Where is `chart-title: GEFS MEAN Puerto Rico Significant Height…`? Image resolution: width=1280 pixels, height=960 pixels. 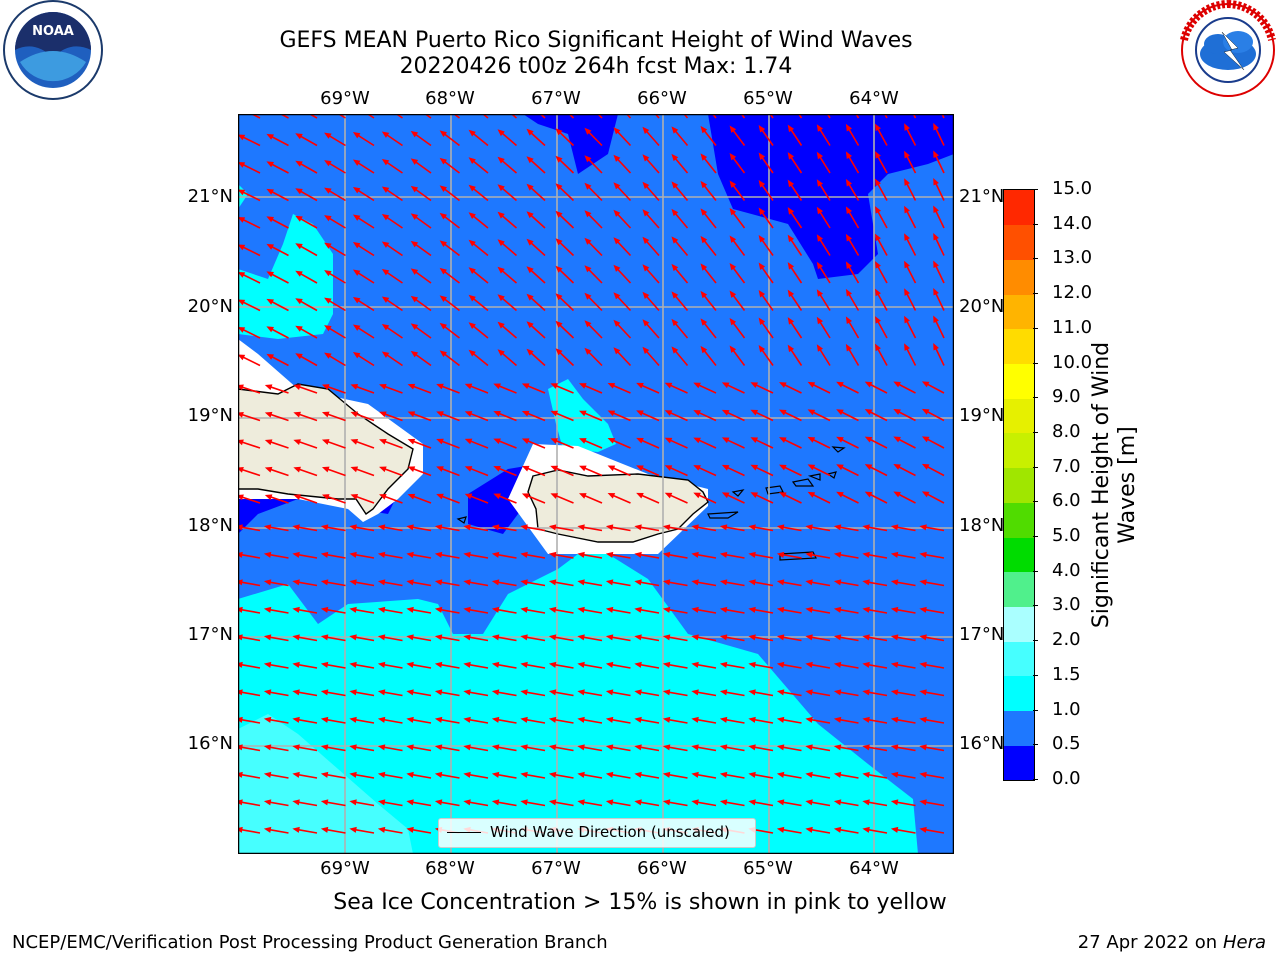
chart-title: GEFS MEAN Puerto Rico Significant Height… is located at coordinates (596, 40).